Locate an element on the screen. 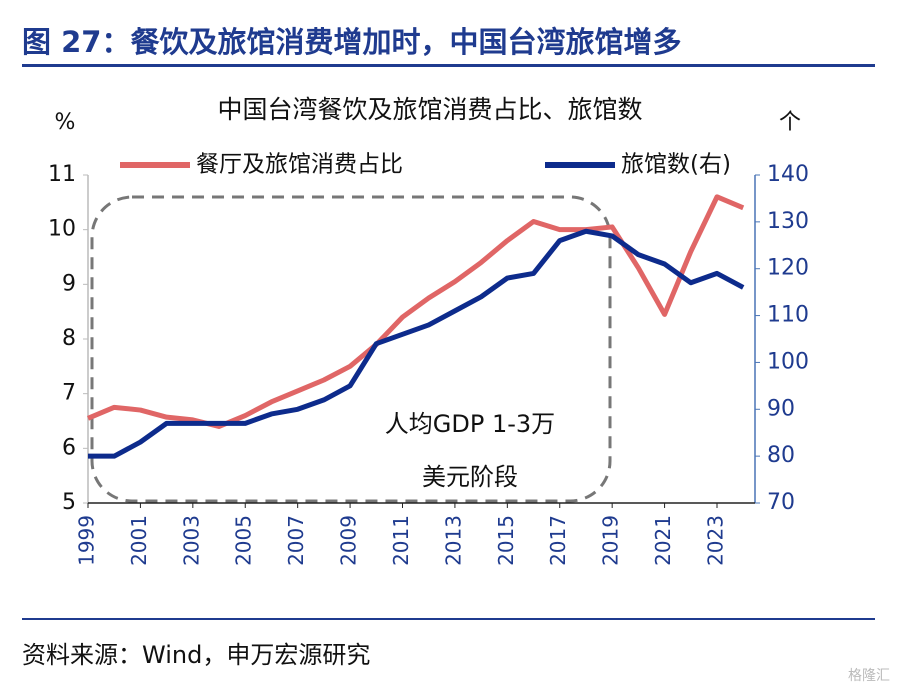 The image size is (897, 692). y2-tick-label: 80 is located at coordinates (781, 455).